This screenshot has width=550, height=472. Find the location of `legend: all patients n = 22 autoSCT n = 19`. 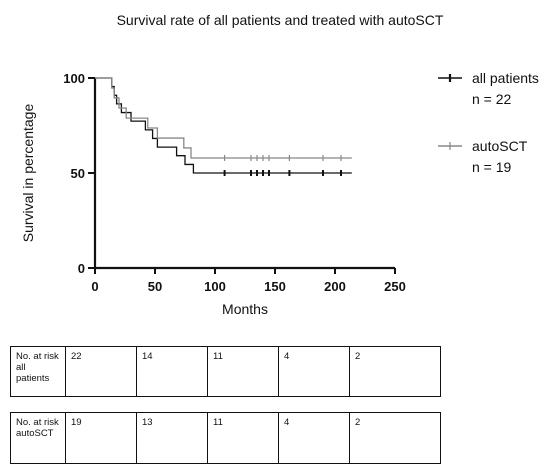

legend: all patients n = 22 autoSCT n = 19 is located at coordinates (488, 122).